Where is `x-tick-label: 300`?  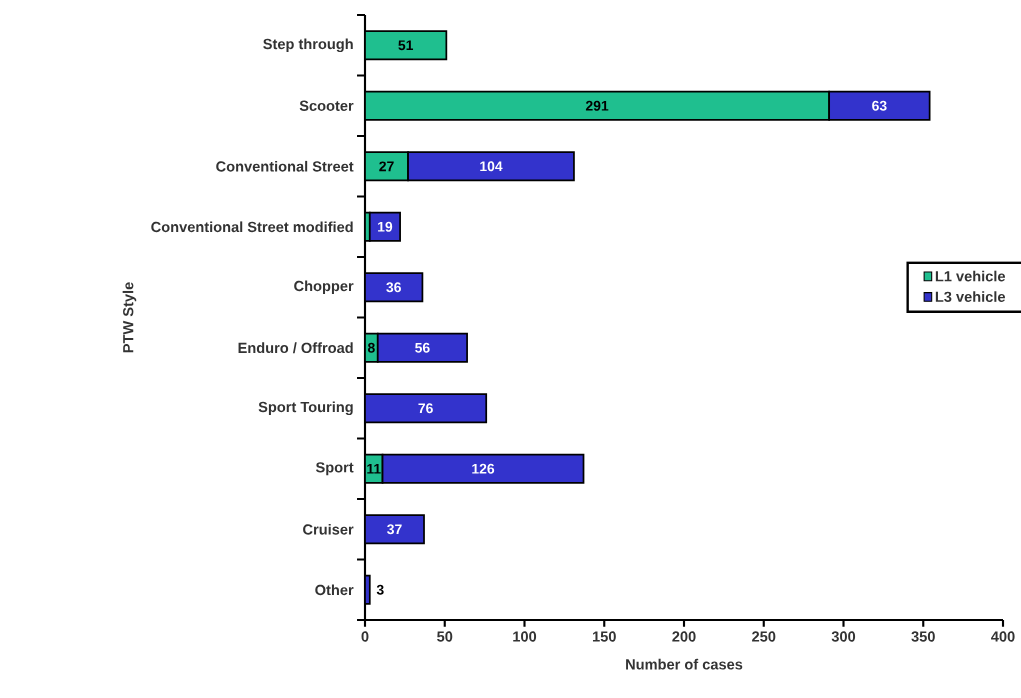
x-tick-label: 300 is located at coordinates (843, 636).